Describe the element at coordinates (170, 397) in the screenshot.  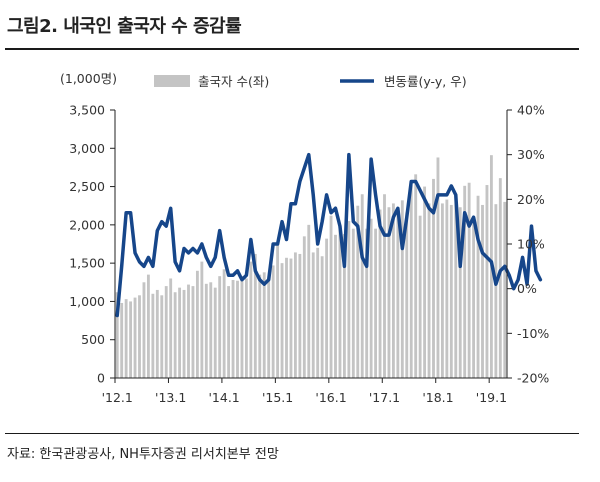
I see `x-tick-label: '13.1` at that location.